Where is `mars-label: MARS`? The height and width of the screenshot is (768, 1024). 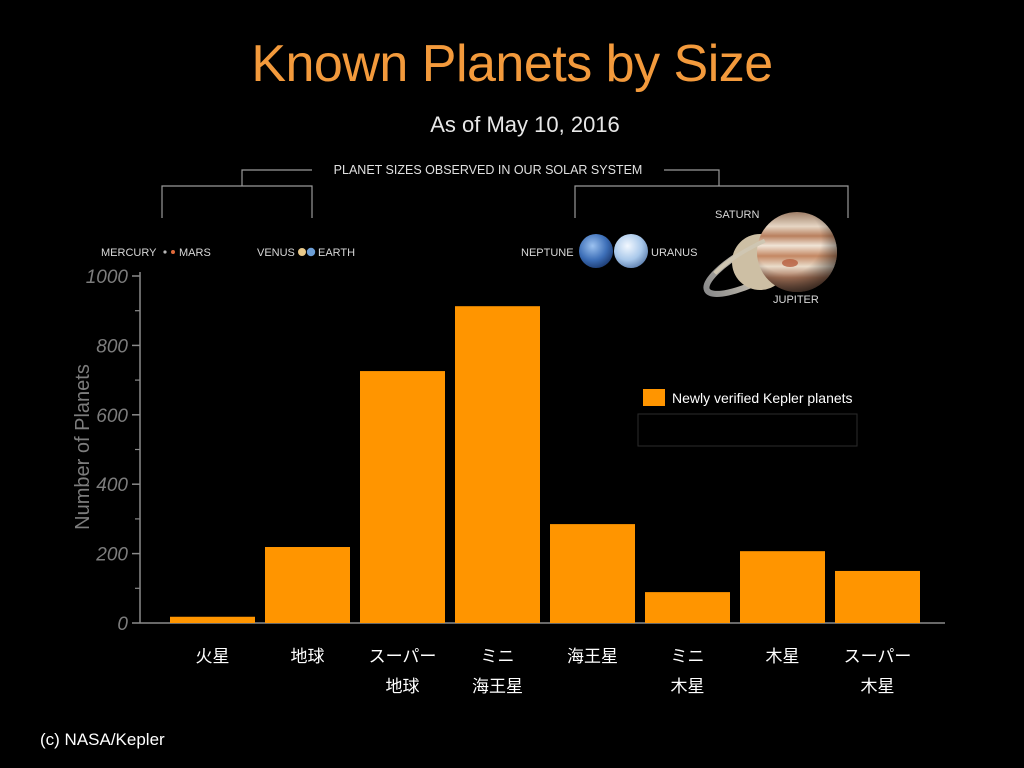
mars-label: MARS is located at coordinates (195, 253).